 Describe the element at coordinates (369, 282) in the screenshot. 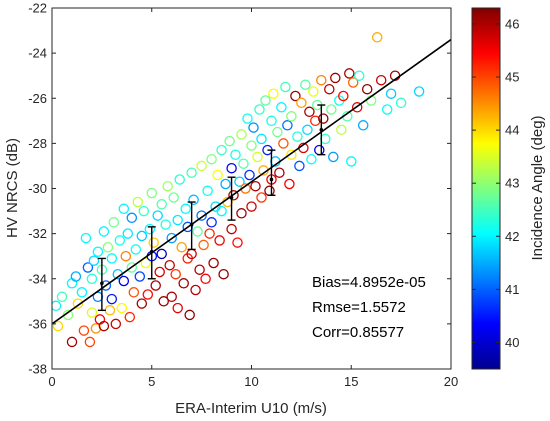

I see `stat-bias: Bias=4.8952e-05` at that location.